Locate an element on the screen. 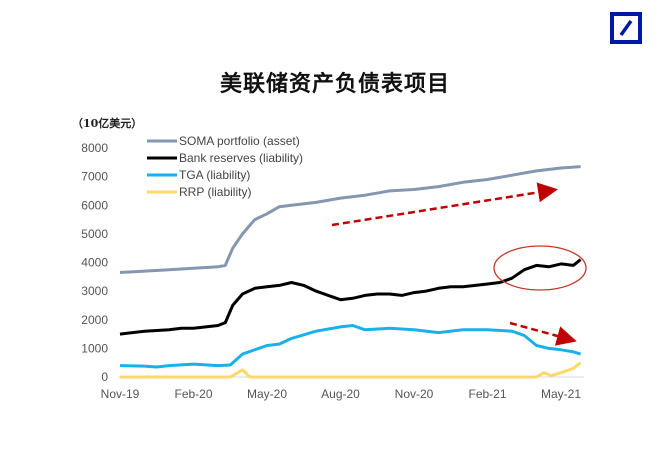 This screenshot has width=670, height=458. legend-label: RRP (liability) is located at coordinates (215, 192).